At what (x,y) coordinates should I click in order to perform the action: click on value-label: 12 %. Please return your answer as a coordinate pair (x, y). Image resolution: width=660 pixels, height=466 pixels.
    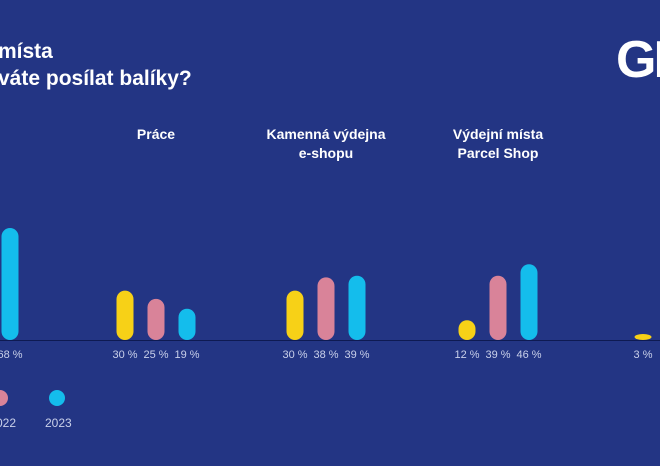
    Looking at the image, I should click on (466, 355).